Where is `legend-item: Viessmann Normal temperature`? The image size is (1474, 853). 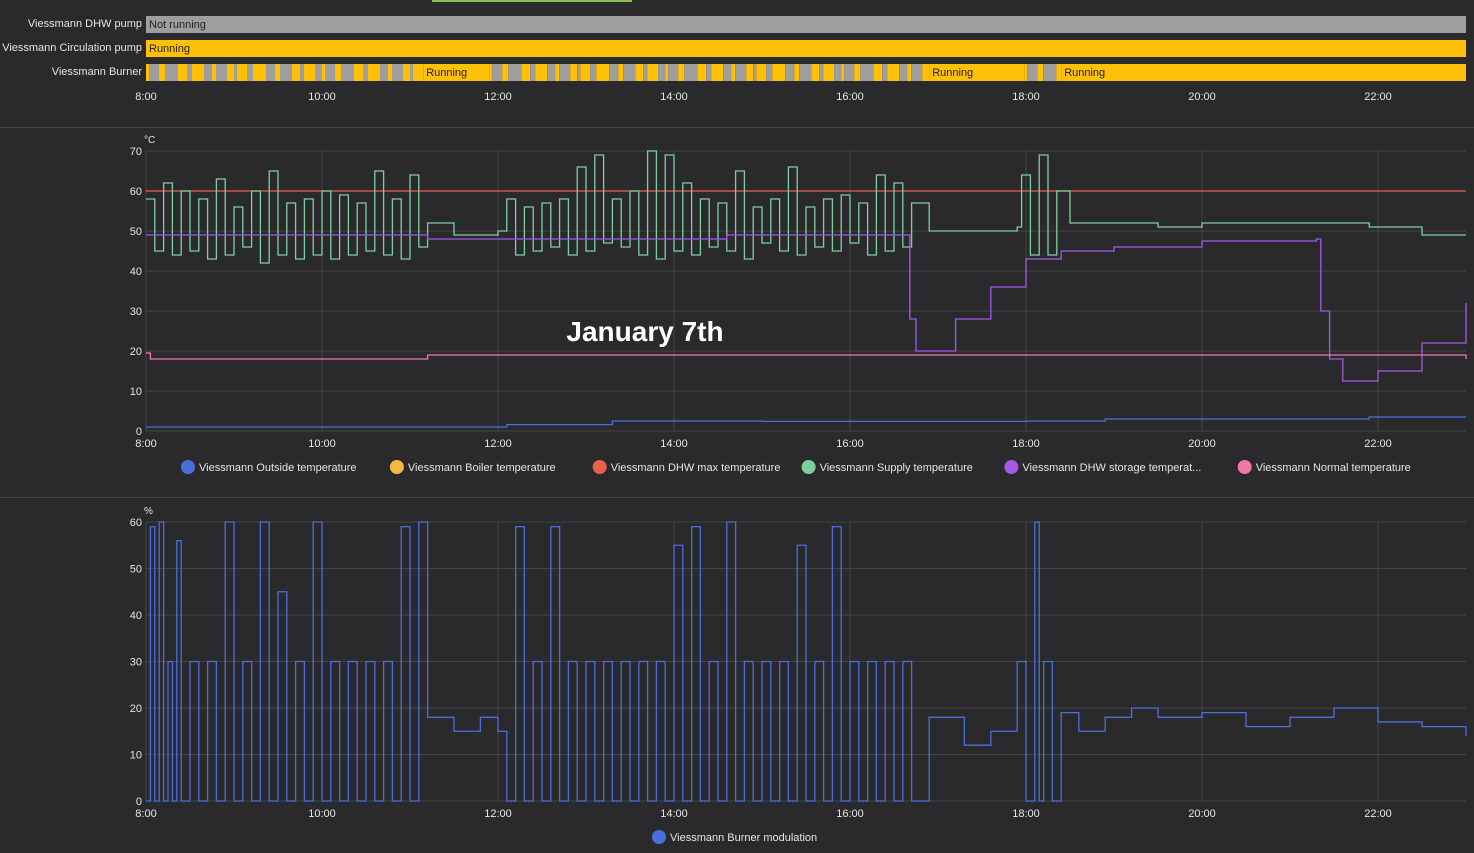
legend-item: Viessmann Normal temperature is located at coordinates (1324, 467).